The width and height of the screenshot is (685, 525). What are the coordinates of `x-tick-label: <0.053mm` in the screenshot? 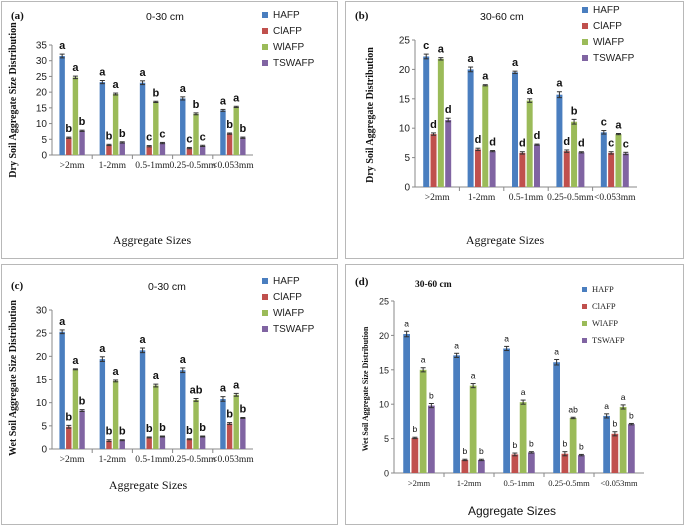 It's located at (615, 198).